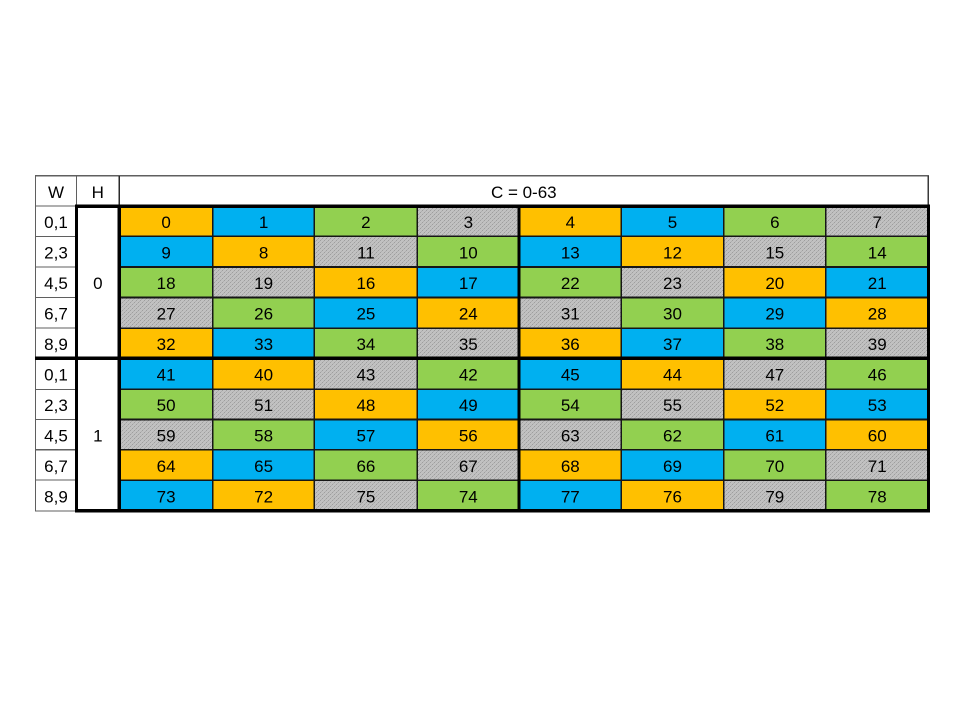 The image size is (978, 720). What do you see at coordinates (365, 375) in the screenshot?
I see `svg-text: 43` at bounding box center [365, 375].